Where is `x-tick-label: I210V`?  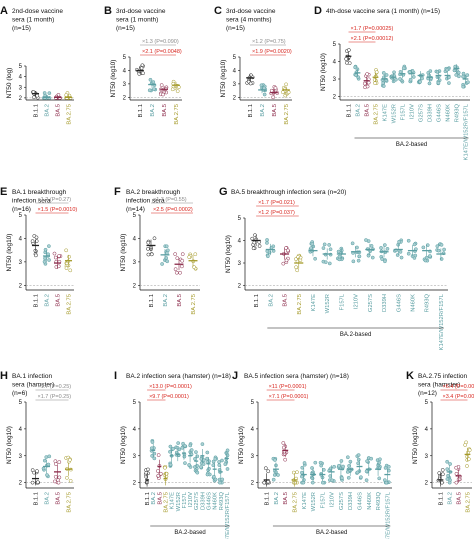 x-tick-label: I210V is located at coordinates (333, 499).